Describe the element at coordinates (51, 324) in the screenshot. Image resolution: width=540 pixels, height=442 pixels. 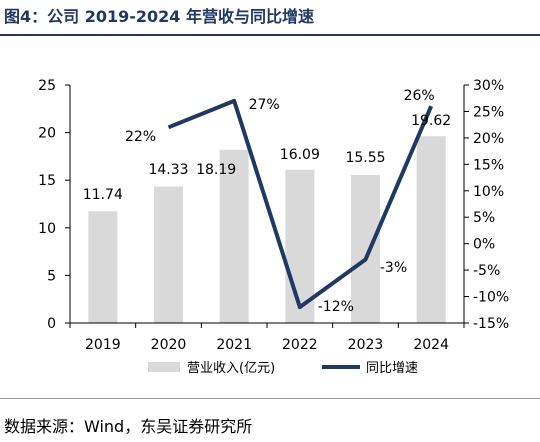
I see `left-tick-label: 0` at that location.